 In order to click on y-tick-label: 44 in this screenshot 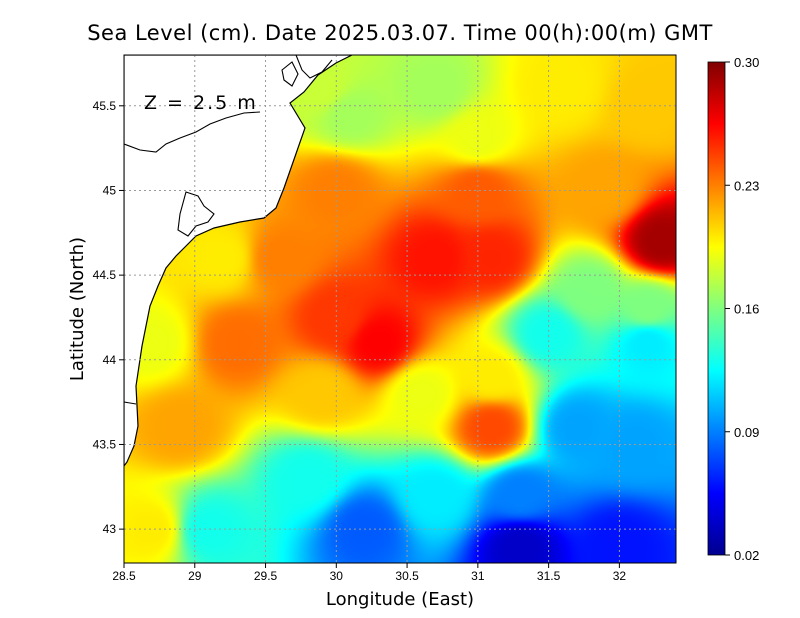, I will do `click(110, 360)`.